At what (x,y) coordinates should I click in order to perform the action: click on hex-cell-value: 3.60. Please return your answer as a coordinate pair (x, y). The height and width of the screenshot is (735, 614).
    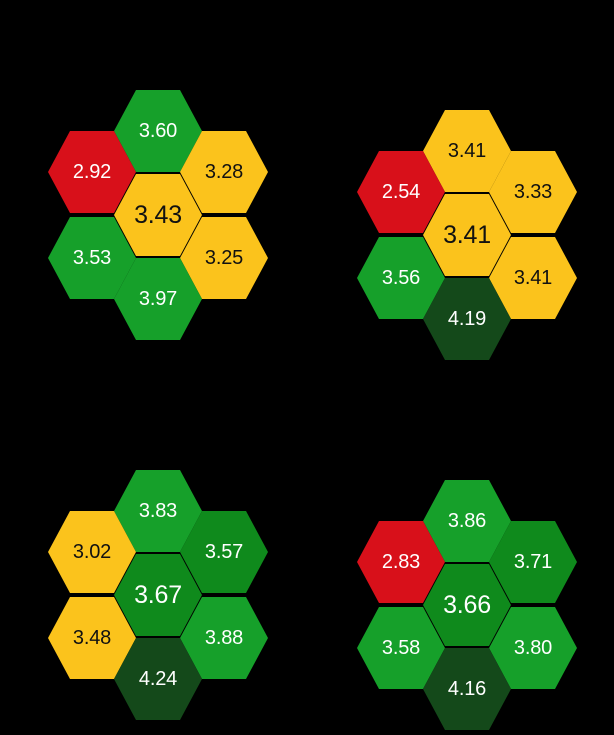
    Looking at the image, I should click on (158, 131).